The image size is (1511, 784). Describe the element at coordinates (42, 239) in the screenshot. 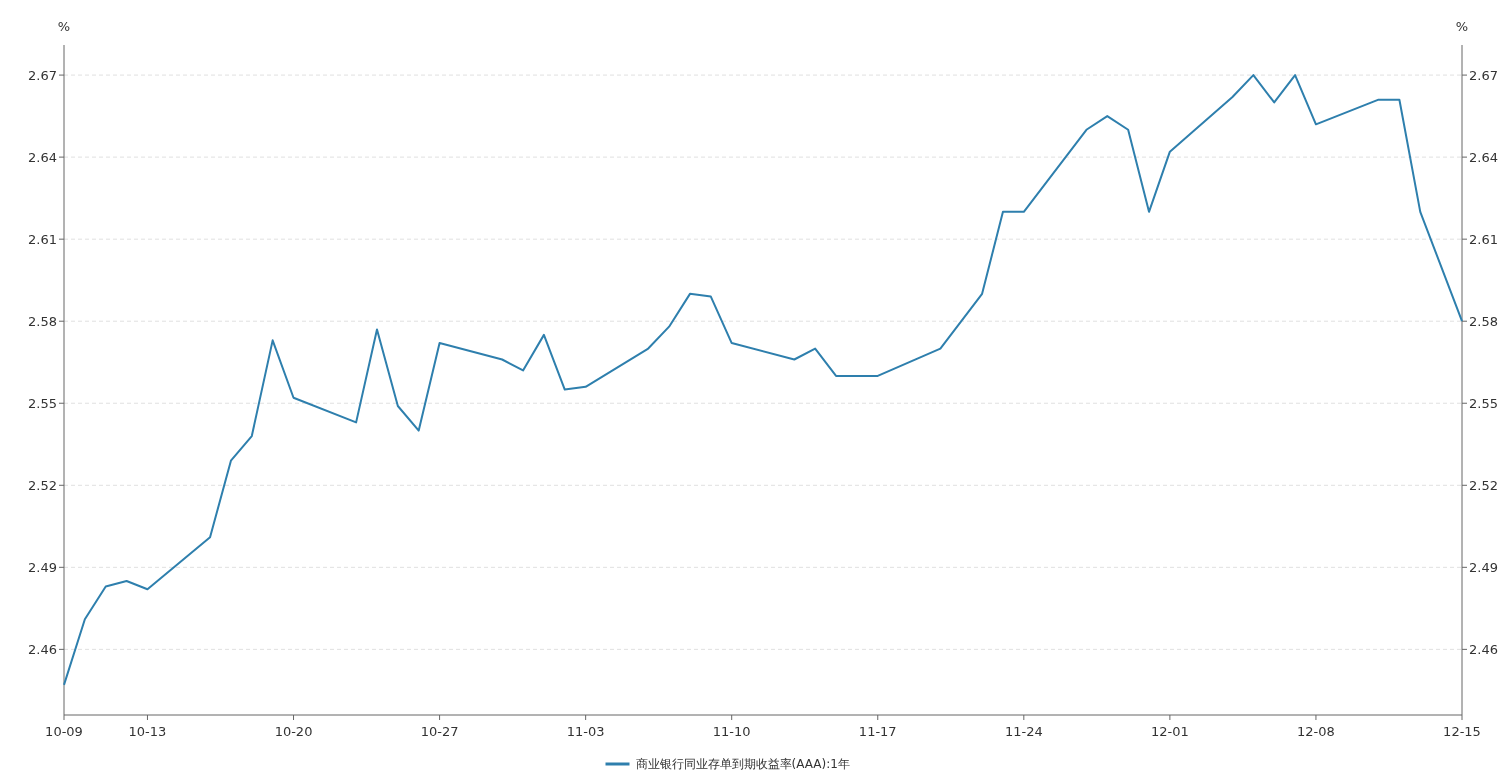

I see `y-tick-label: 2.61` at that location.